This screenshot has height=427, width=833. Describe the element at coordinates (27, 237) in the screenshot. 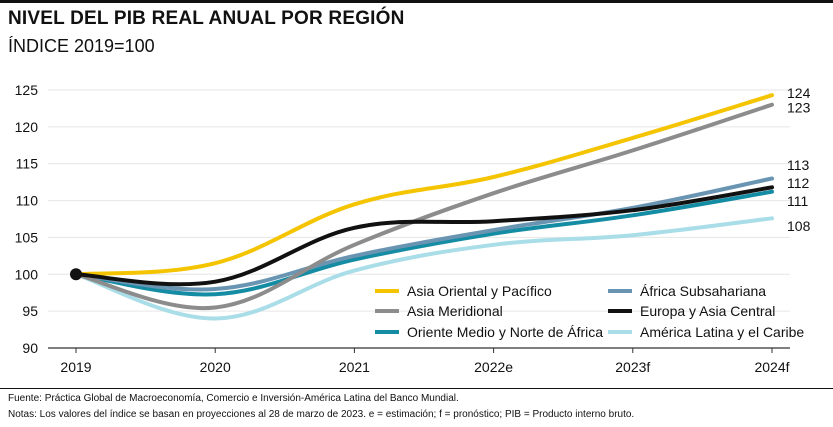

I see `y-tick-label: 105` at that location.